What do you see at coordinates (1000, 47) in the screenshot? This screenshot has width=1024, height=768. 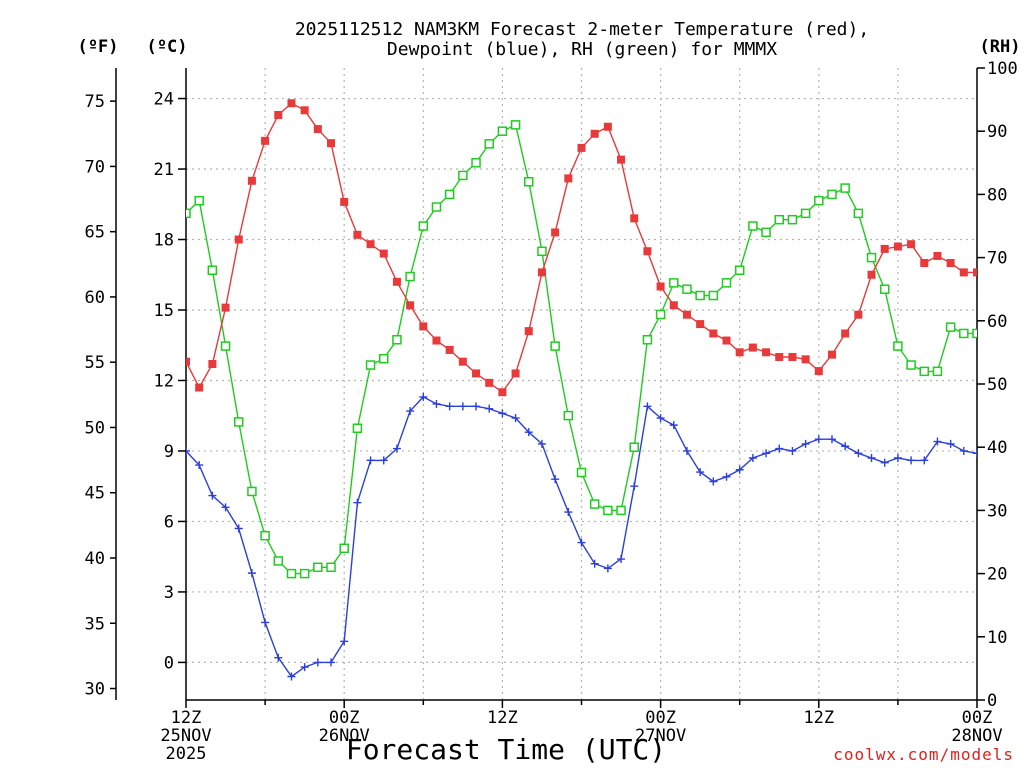 I see `rh-unit-label: (RH)` at bounding box center [1000, 47].